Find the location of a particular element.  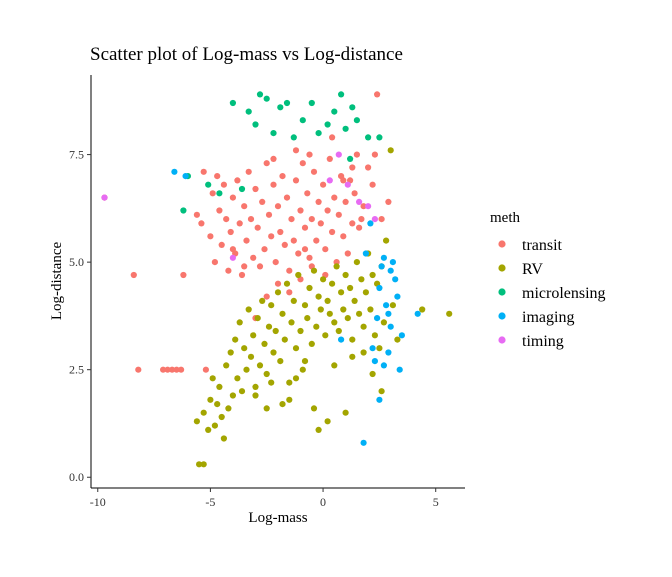

legend-label-microlensing: microlensing is located at coordinates (564, 293).